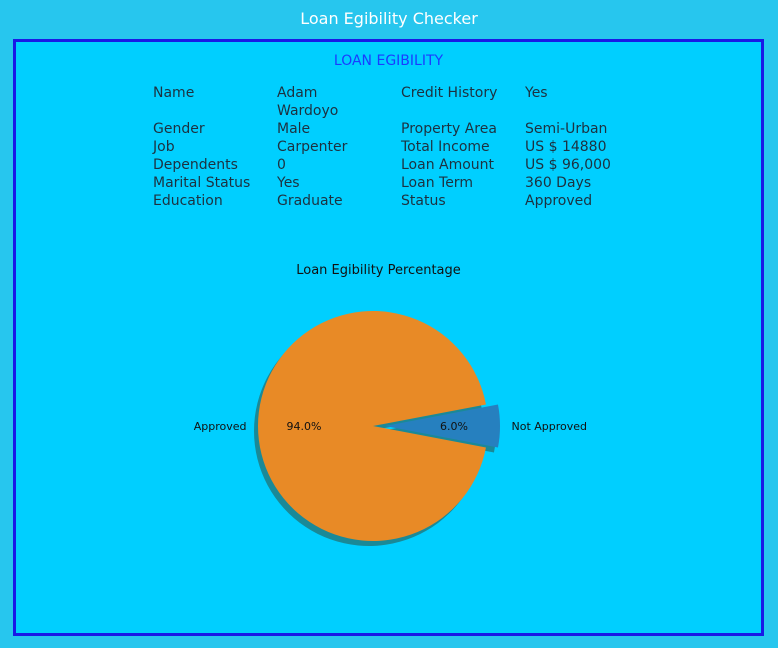 Image resolution: width=778 pixels, height=648 pixels. I want to click on total-income-label: Total Income, so click(445, 147).